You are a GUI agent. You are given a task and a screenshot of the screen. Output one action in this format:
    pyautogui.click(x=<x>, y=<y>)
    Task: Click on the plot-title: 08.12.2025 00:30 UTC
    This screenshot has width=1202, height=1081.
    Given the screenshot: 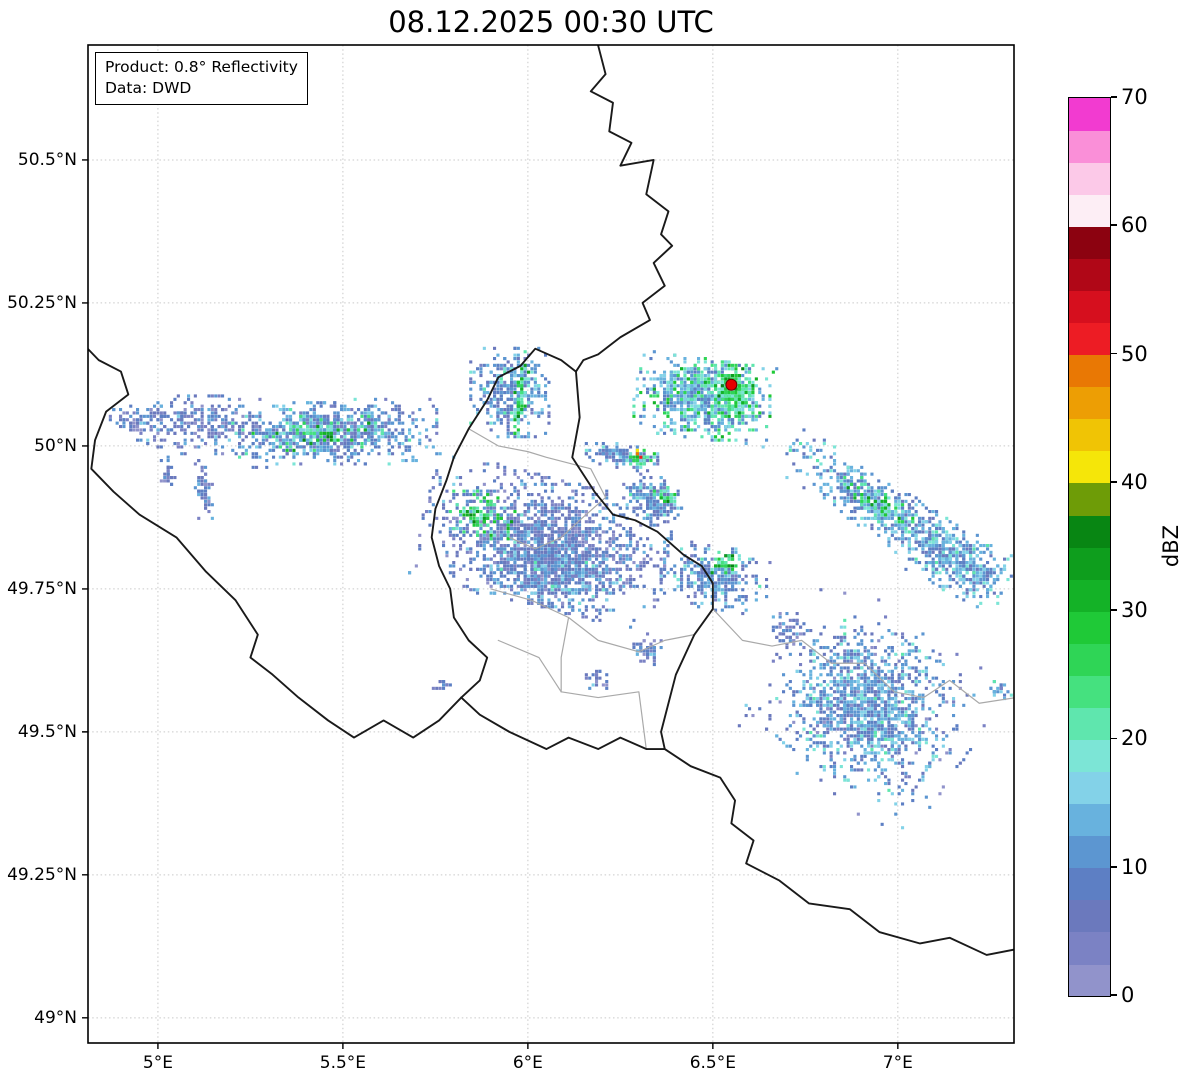 What is the action you would take?
    pyautogui.click(x=551, y=22)
    